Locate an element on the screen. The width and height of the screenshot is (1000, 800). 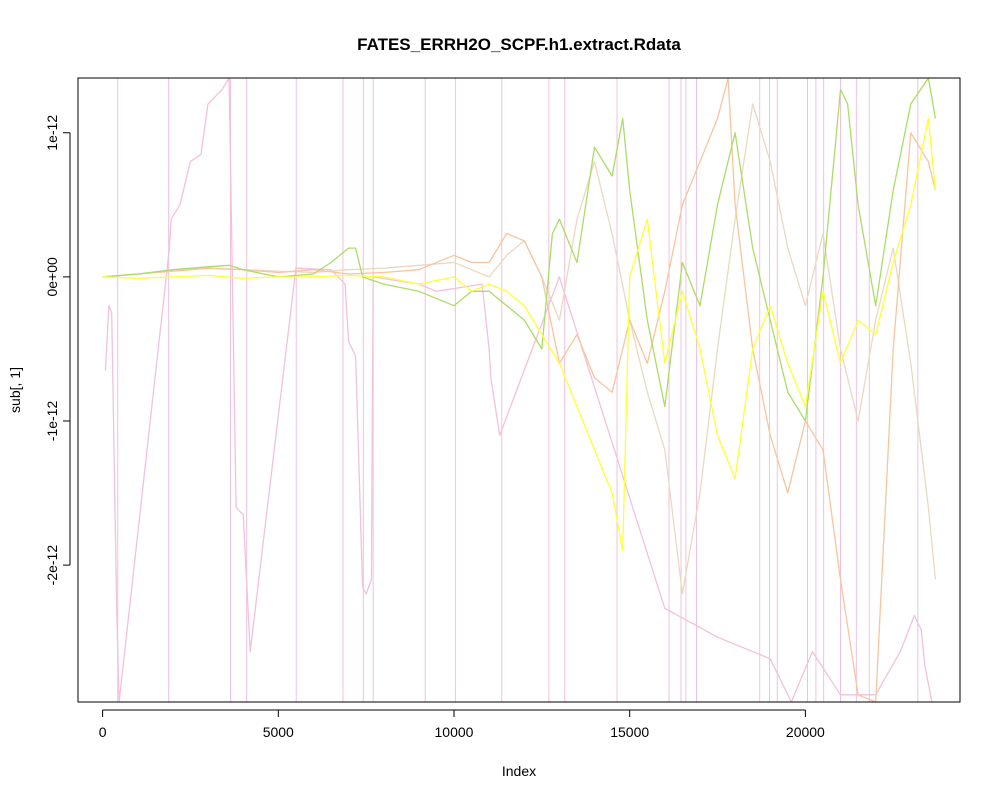
chart-title: FATES_ERRH2O_SCPF.h1.extract.Rdata is located at coordinates (519, 44).